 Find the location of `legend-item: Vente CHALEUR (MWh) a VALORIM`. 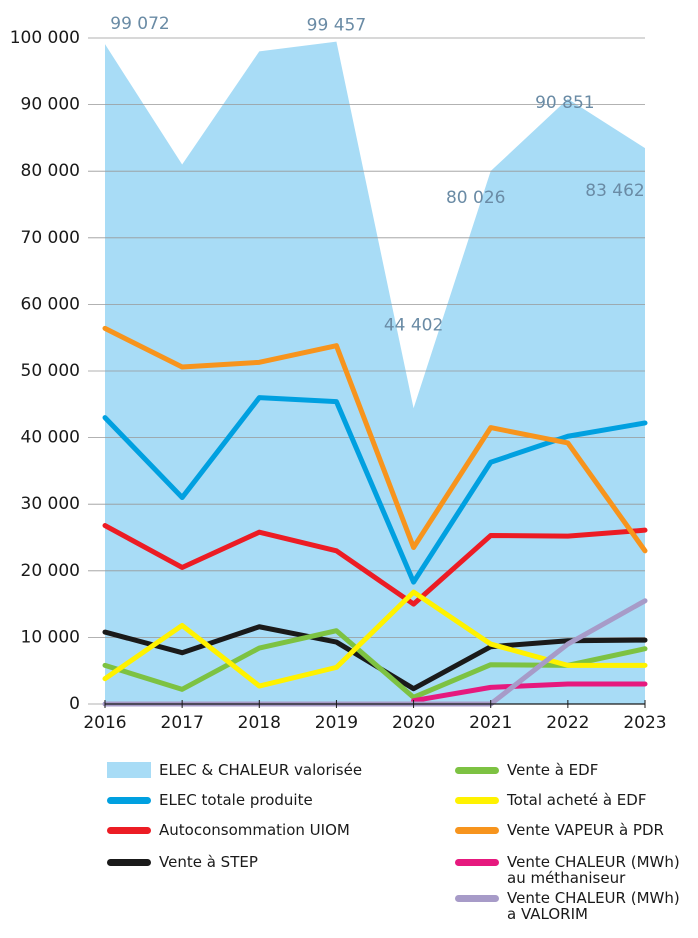

legend-item: Vente CHALEUR (MWh) a VALORIM is located at coordinates (567, 906).